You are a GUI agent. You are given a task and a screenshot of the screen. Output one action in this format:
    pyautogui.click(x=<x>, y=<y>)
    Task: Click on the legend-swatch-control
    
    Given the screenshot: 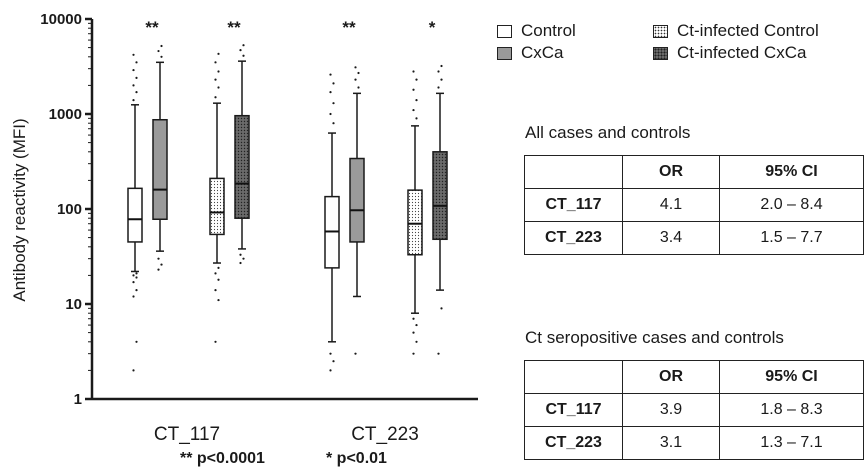 What is the action you would take?
    pyautogui.click(x=504, y=31)
    